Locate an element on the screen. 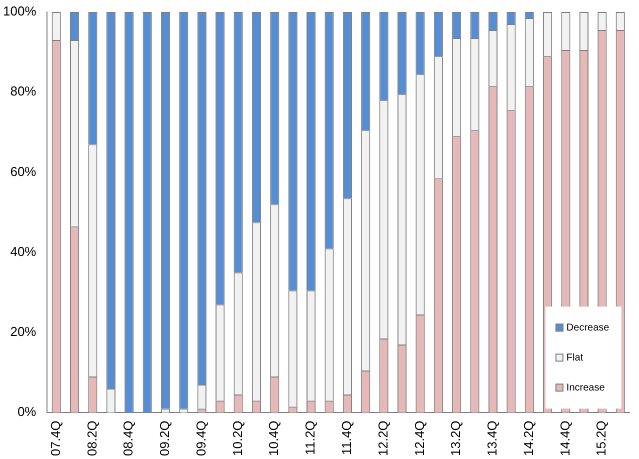 Image resolution: width=639 pixels, height=459 pixels. x-tick-label: 12.2Q is located at coordinates (382, 438).